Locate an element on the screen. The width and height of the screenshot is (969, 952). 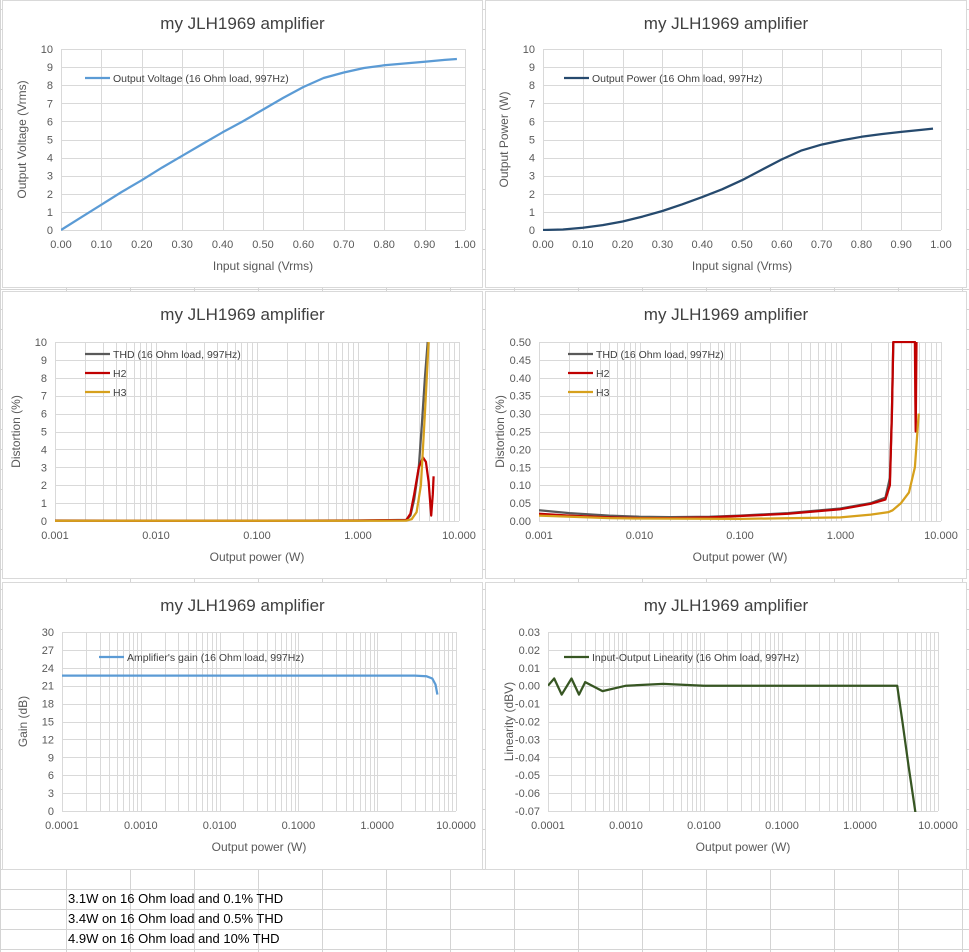
note-cell: 4.9W on 16 Ohm load and 10% THD is located at coordinates (174, 938).